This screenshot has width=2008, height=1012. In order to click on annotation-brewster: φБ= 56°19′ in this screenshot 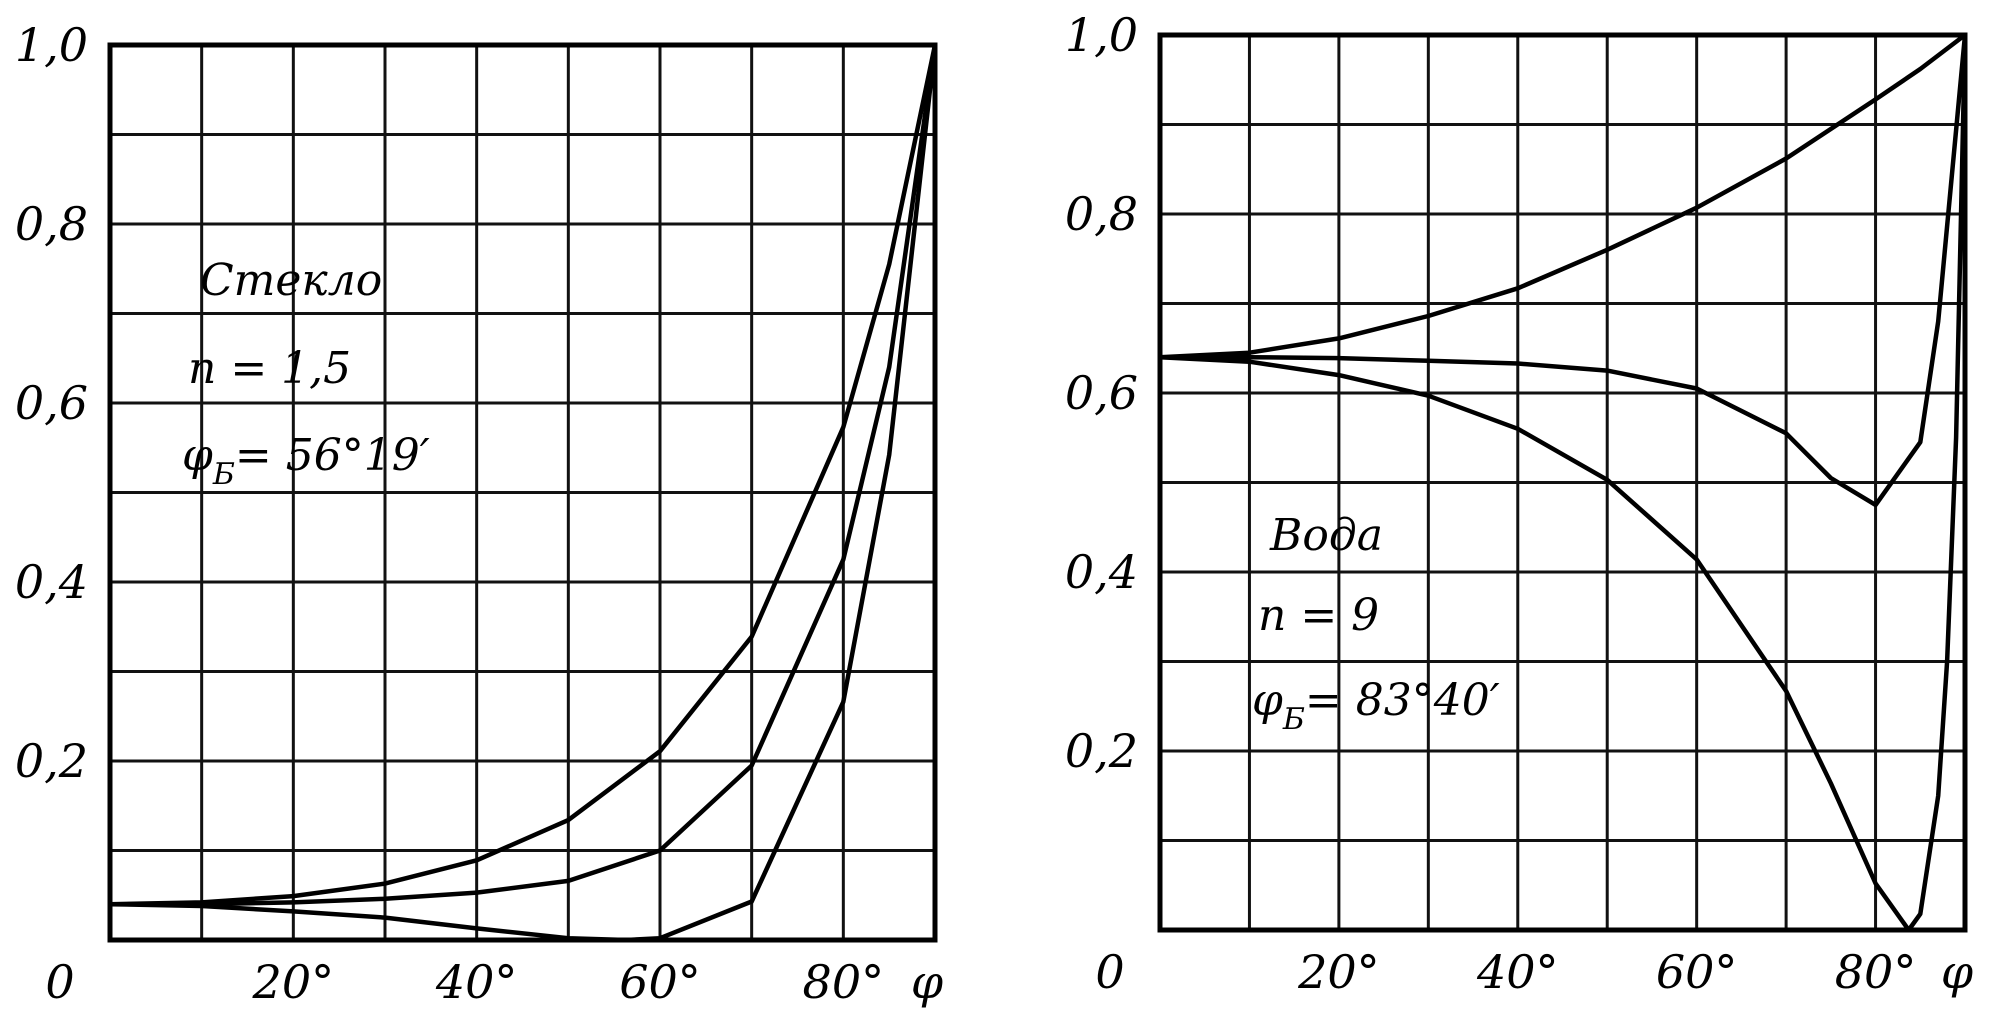, I will do `click(306, 461)`.